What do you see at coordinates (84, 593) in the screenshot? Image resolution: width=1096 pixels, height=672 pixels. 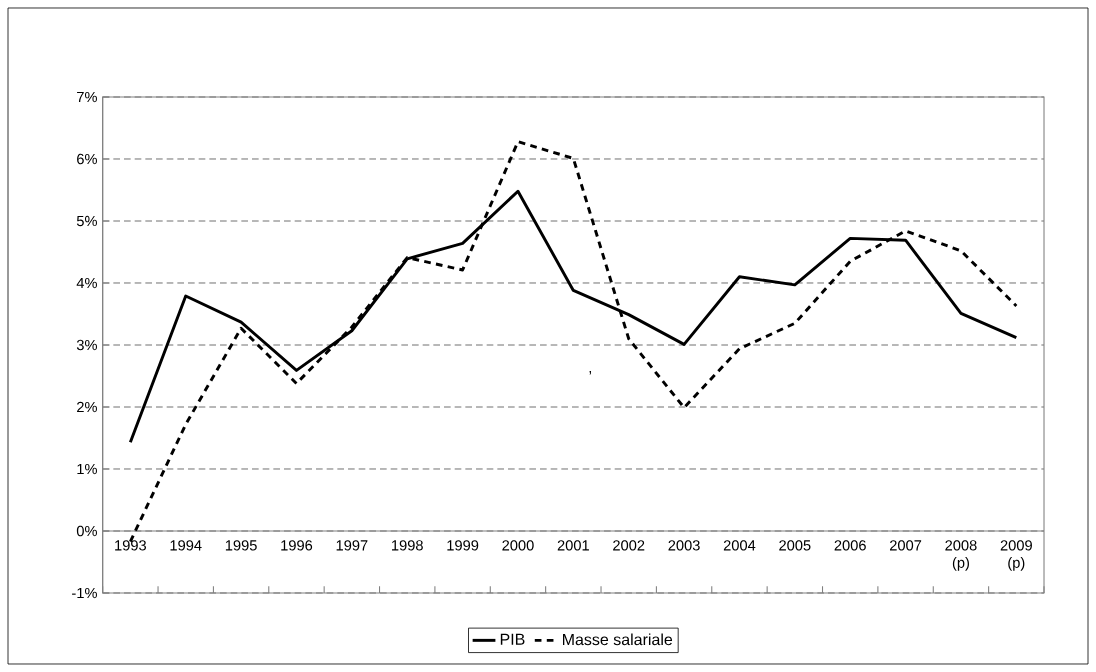 I see `y-tick-label: -1%` at bounding box center [84, 593].